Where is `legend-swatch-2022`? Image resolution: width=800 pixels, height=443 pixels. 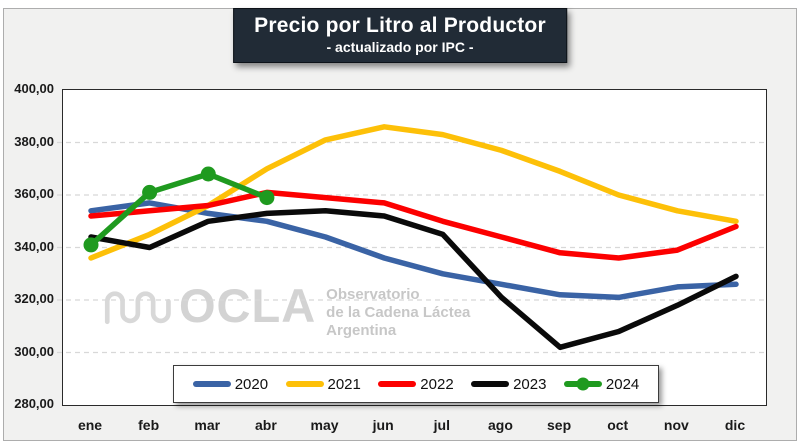
legend-swatch-2022 is located at coordinates (397, 384).